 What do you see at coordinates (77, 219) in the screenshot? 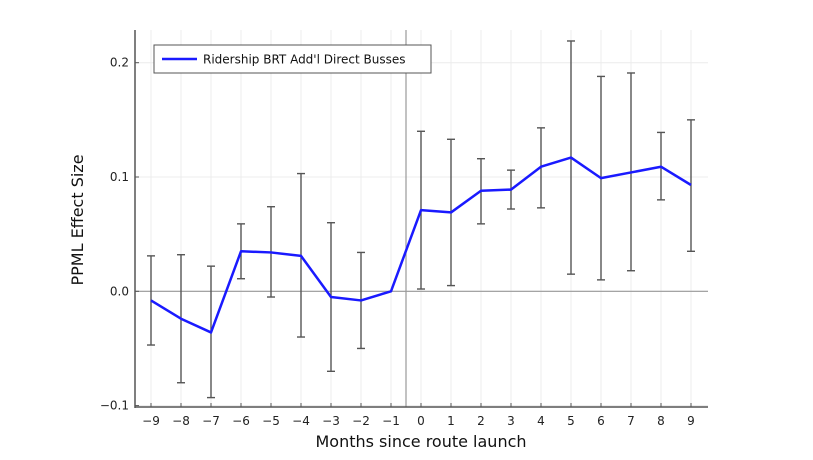
I see `y-axis-title: PPML Effect Size` at bounding box center [77, 219].